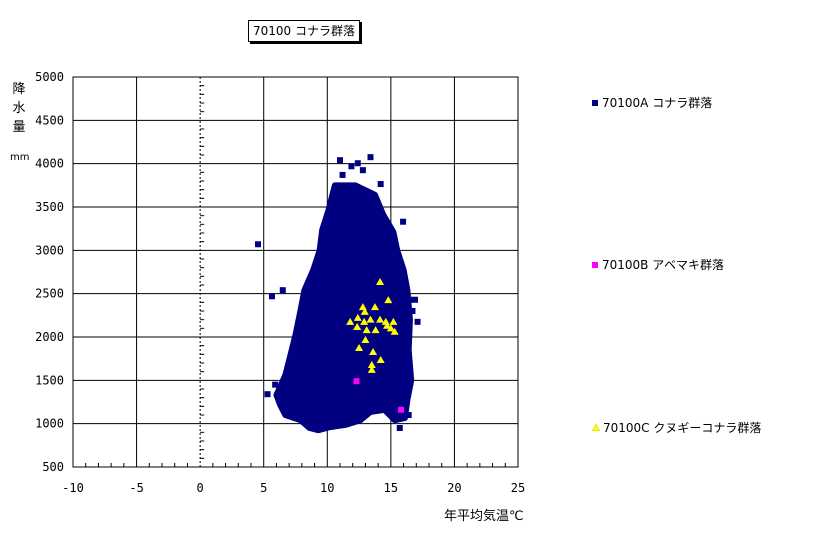  What do you see at coordinates (304, 31) in the screenshot?
I see `chart-title: 70100 コナラ群落` at bounding box center [304, 31].